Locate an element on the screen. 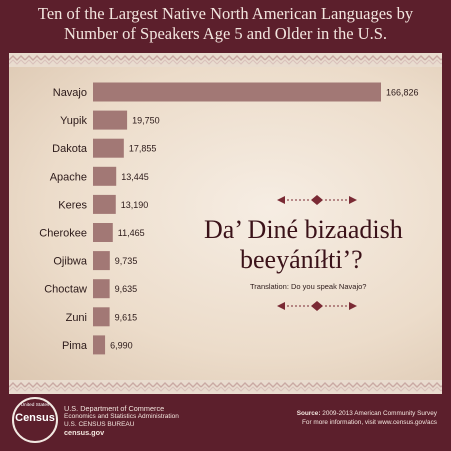 The image size is (451, 451). translation-text: Translation: Do you speak Navajo? is located at coordinates (308, 286).